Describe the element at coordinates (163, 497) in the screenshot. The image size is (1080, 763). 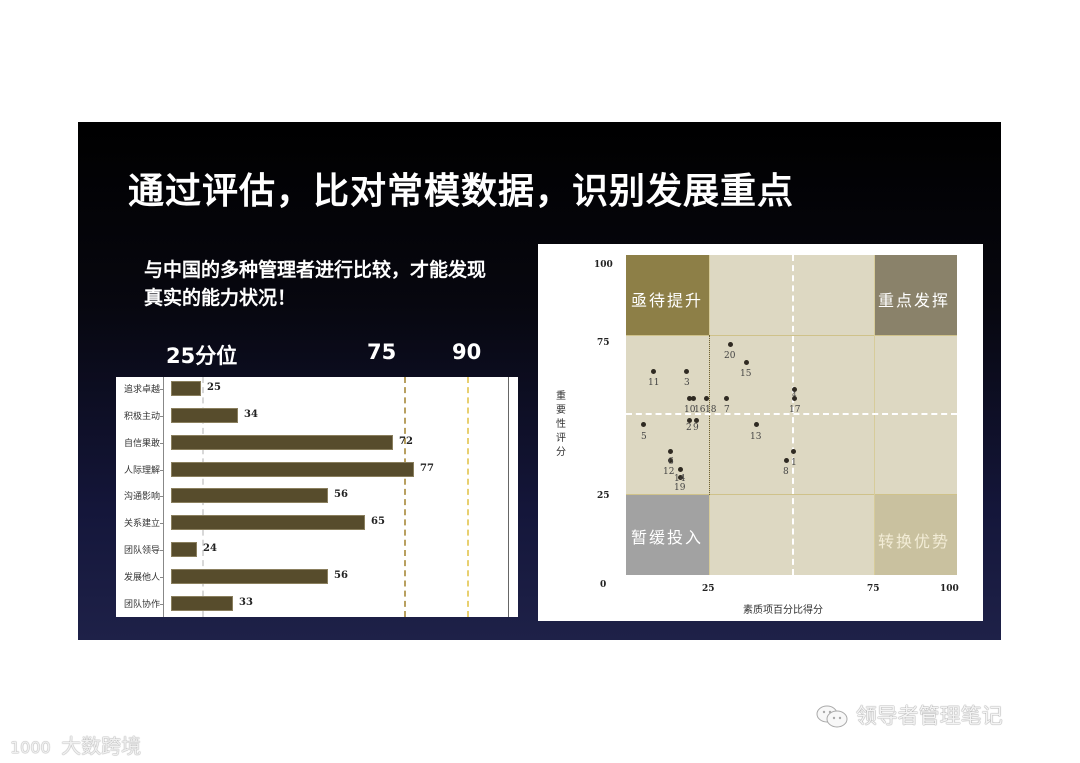
I see `y-axis-line` at that location.